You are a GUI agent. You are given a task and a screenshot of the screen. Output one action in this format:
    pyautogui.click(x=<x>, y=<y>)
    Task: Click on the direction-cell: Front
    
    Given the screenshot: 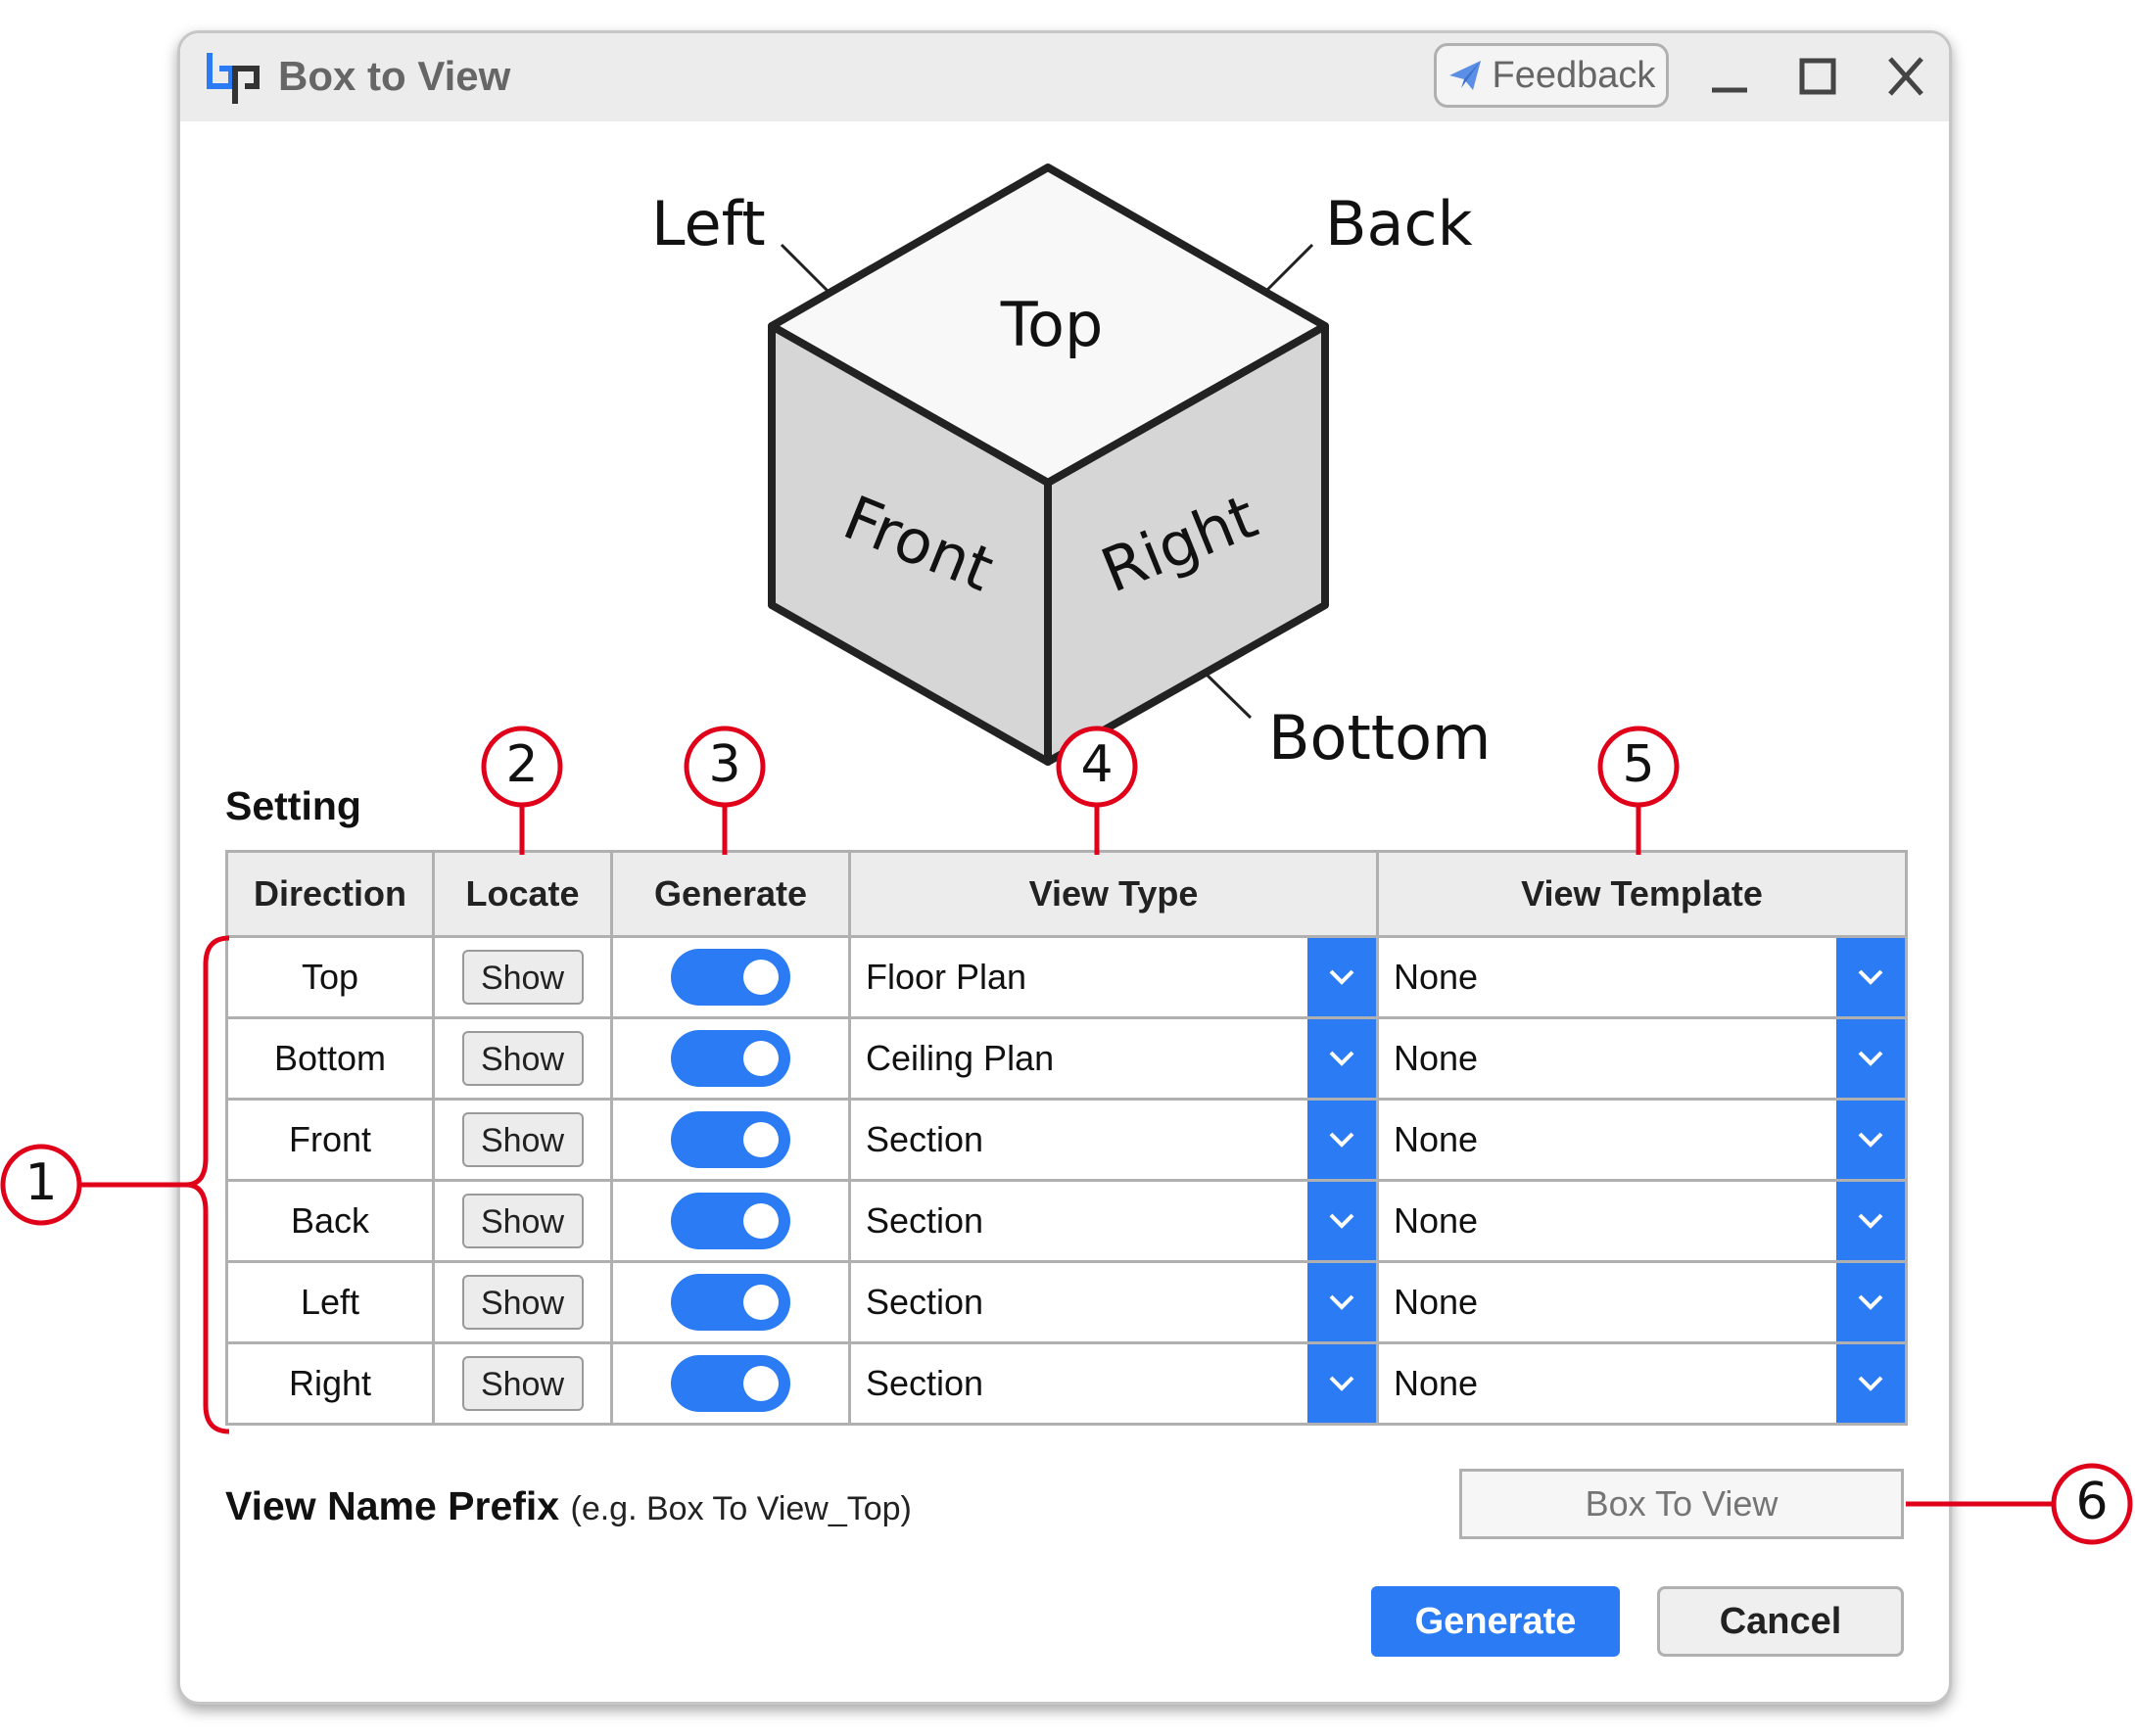 What is the action you would take?
    pyautogui.click(x=330, y=1140)
    